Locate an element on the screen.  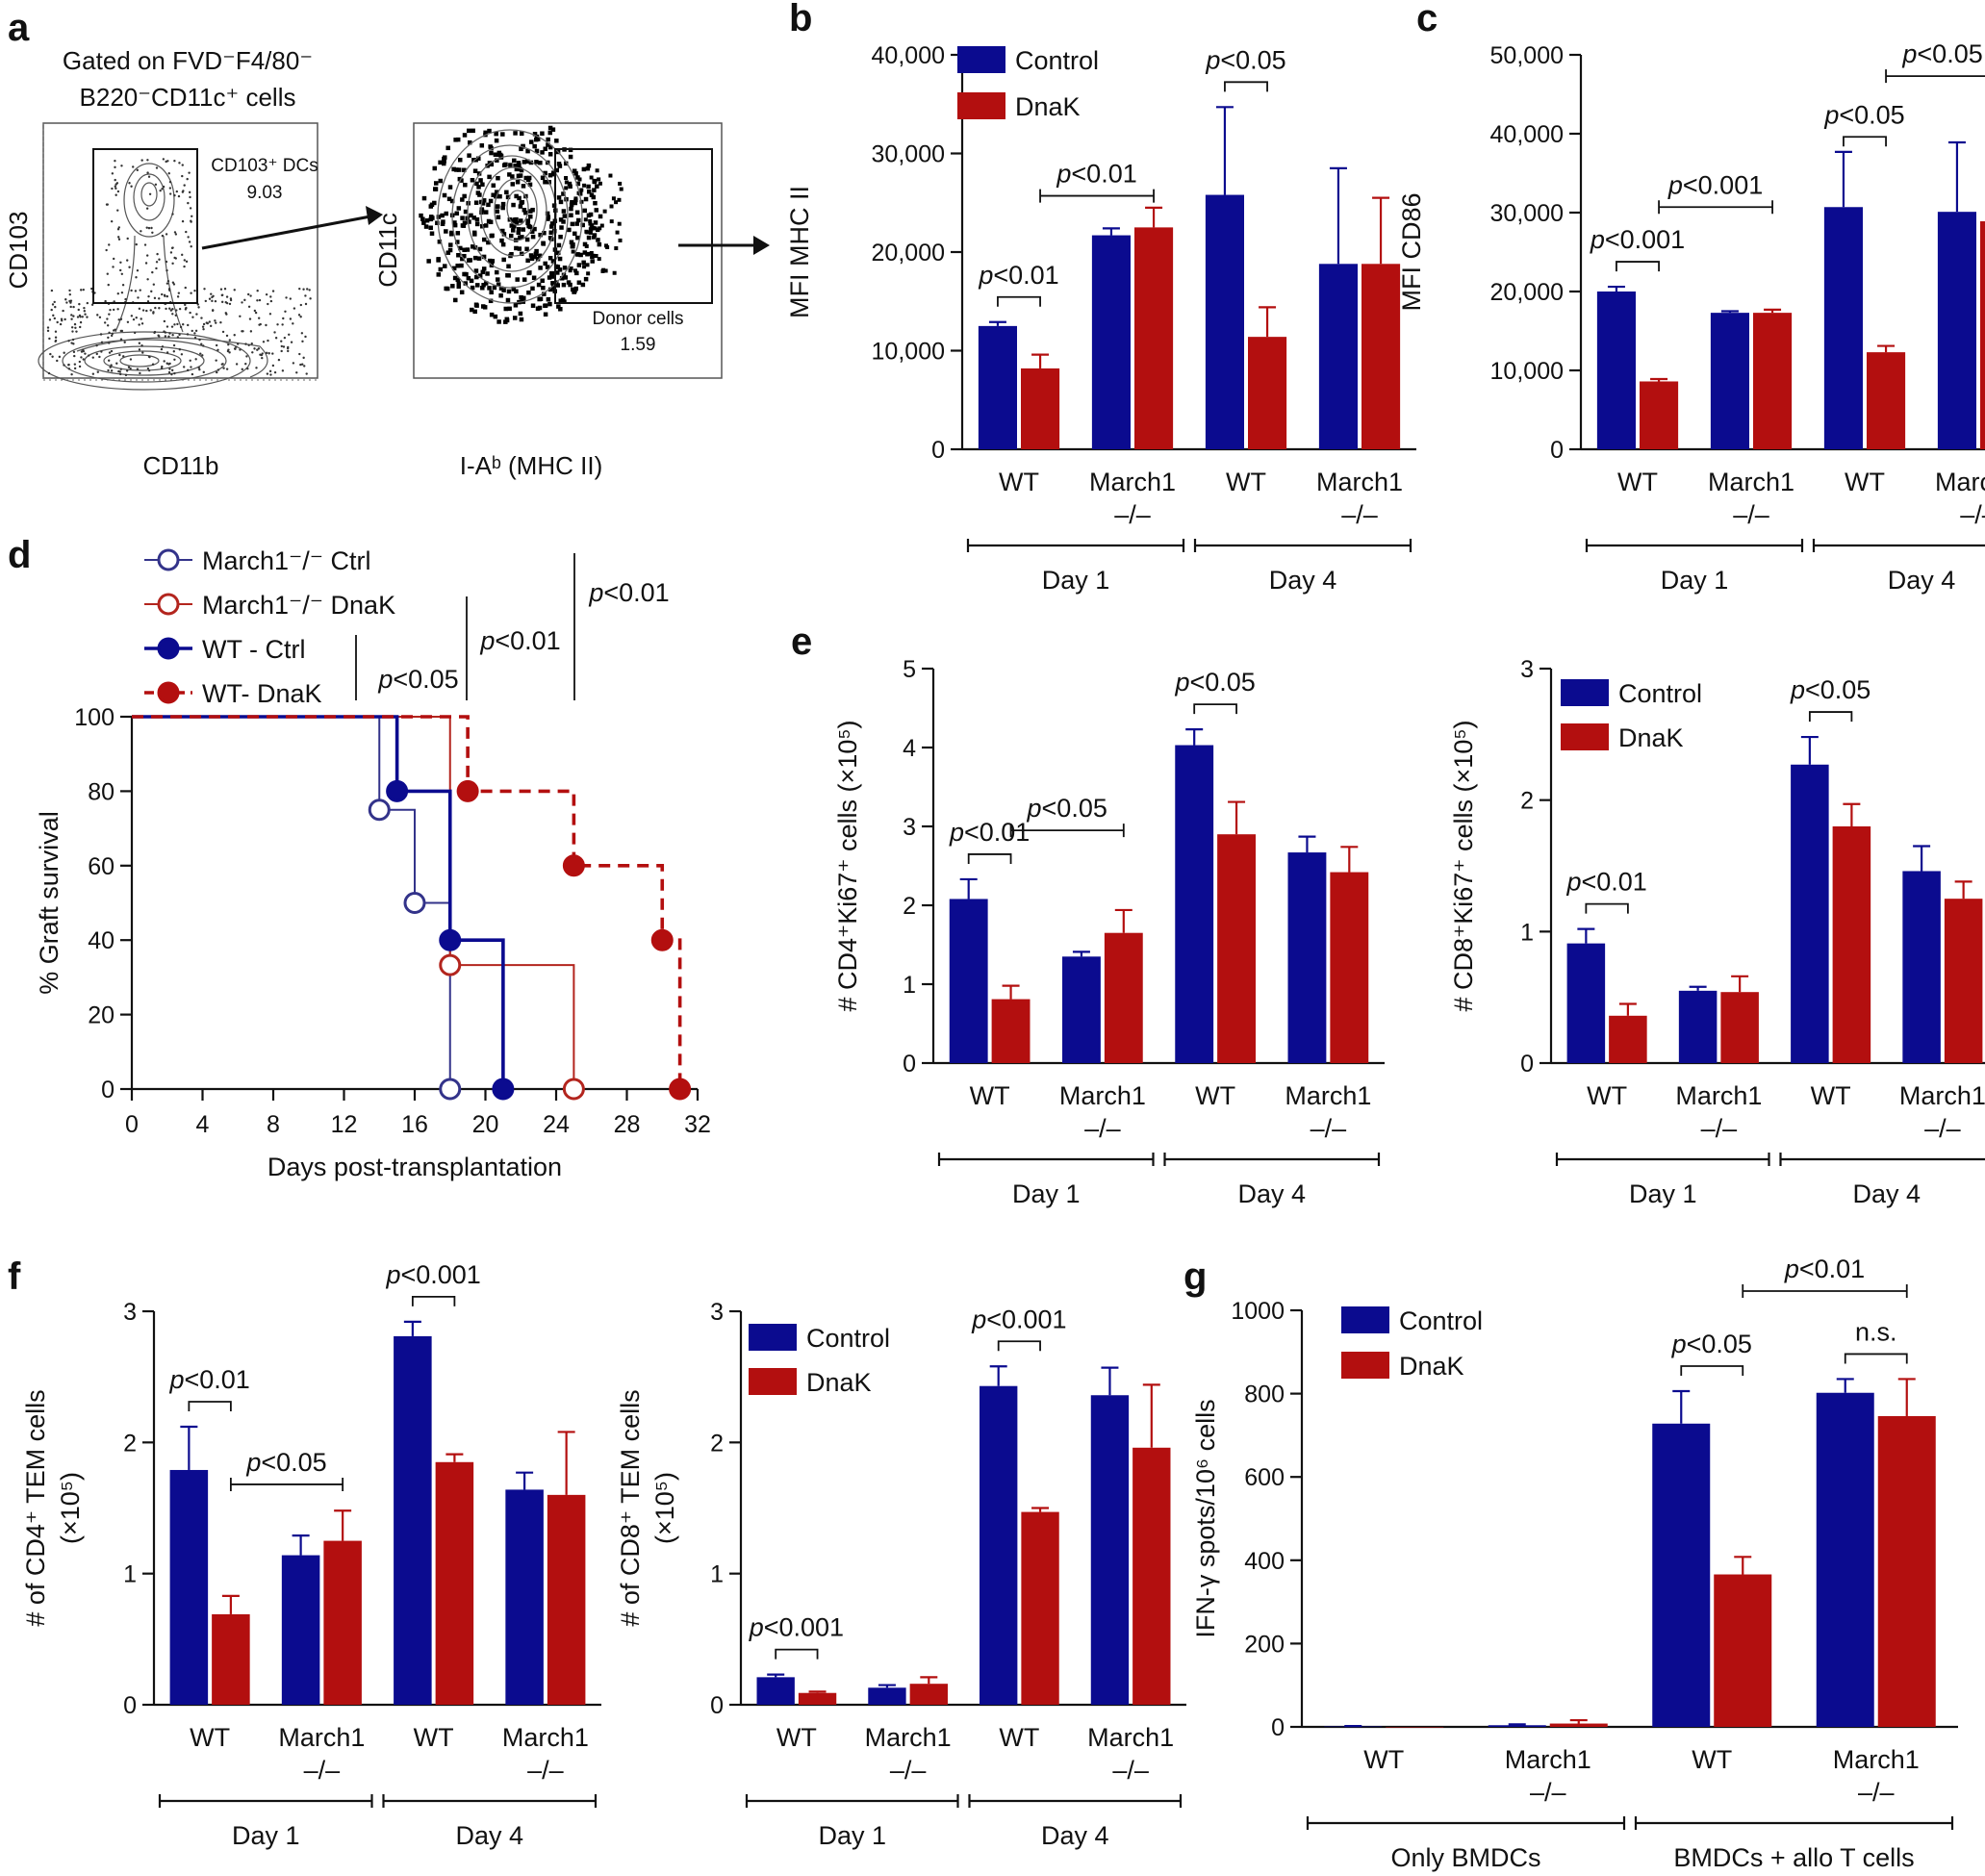
facs-plot1-contours is located at coordinates (153, 277).